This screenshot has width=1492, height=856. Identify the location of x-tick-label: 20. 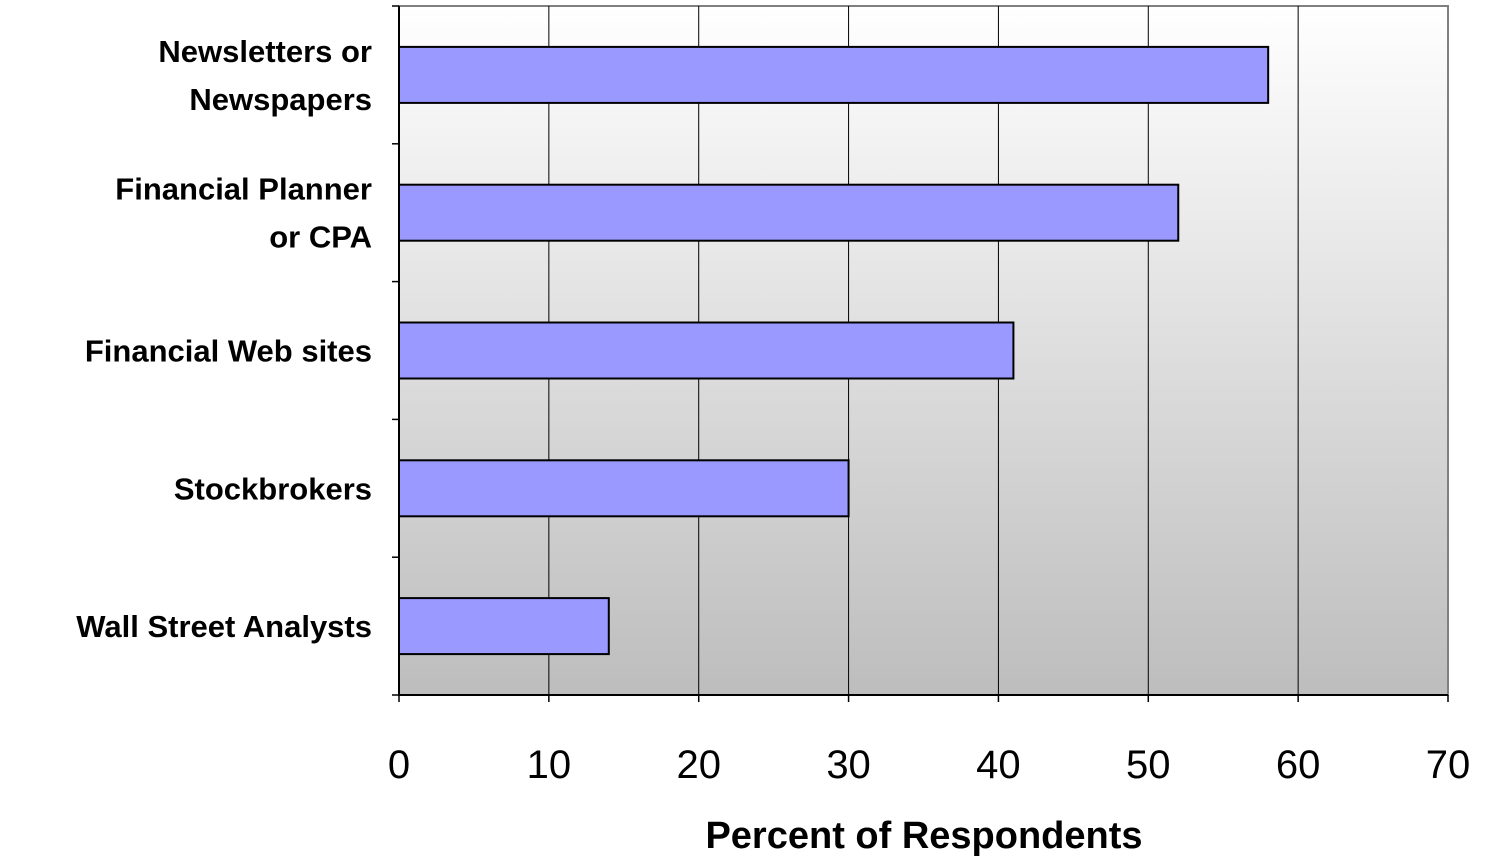
(698, 765).